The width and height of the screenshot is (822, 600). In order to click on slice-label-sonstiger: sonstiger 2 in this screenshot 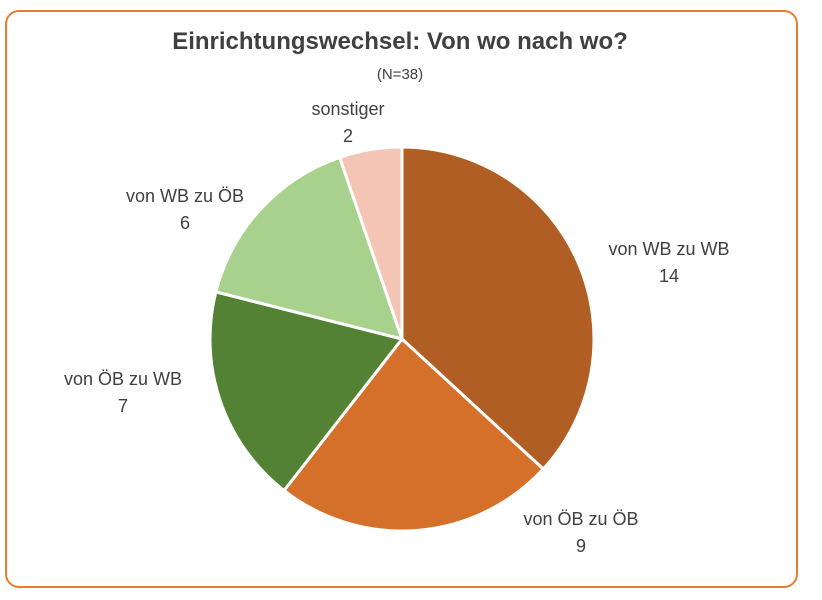, I will do `click(348, 123)`.